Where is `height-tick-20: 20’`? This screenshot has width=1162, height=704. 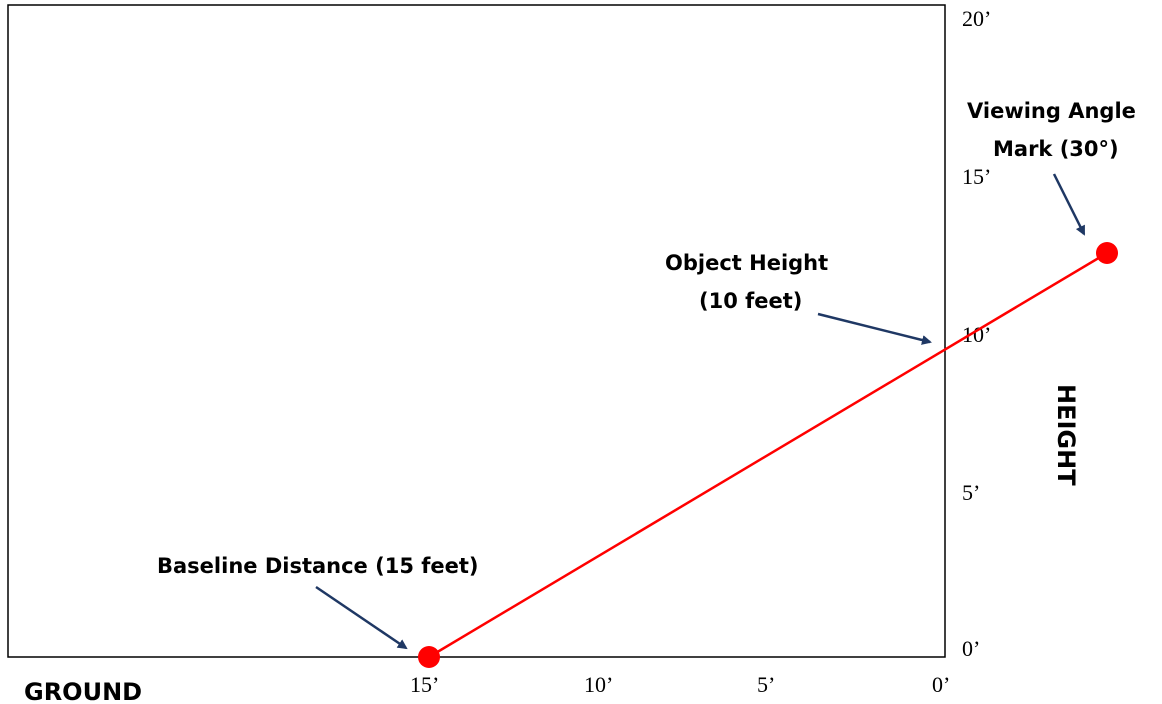 height-tick-20: 20’ is located at coordinates (976, 18).